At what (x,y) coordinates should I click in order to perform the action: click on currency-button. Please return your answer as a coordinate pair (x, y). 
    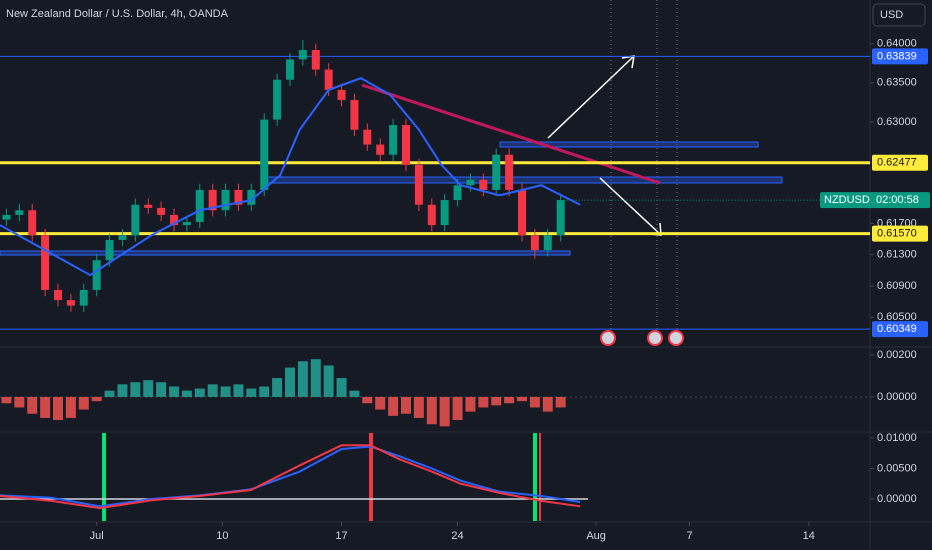
    Looking at the image, I should click on (899, 15).